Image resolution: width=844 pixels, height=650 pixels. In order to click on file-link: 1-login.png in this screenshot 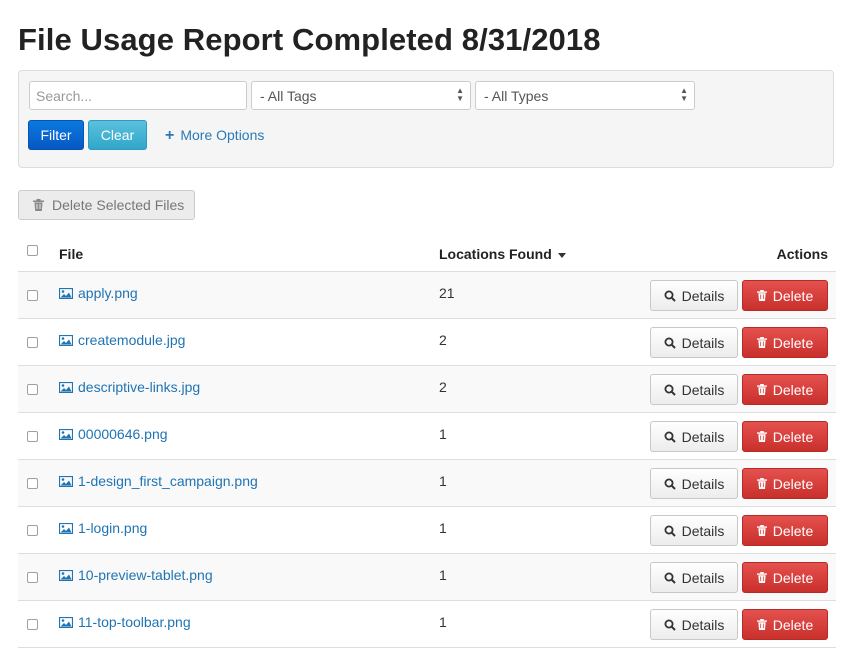, I will do `click(103, 528)`.